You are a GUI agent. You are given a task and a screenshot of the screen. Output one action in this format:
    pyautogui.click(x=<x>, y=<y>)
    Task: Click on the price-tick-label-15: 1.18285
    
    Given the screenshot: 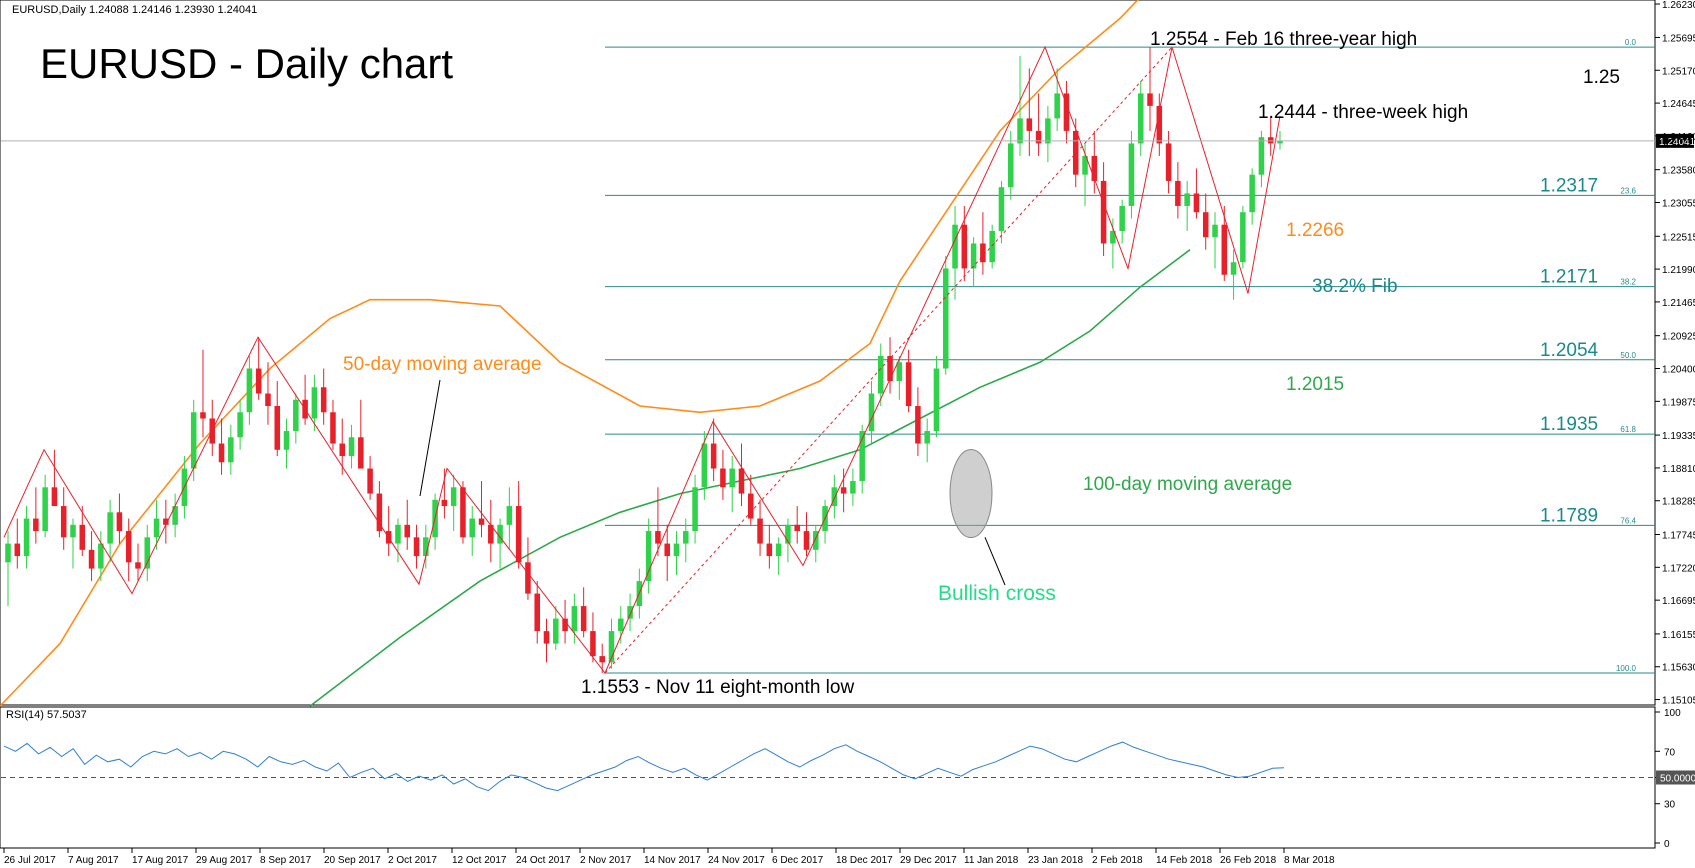 What is the action you would take?
    pyautogui.click(x=1678, y=502)
    